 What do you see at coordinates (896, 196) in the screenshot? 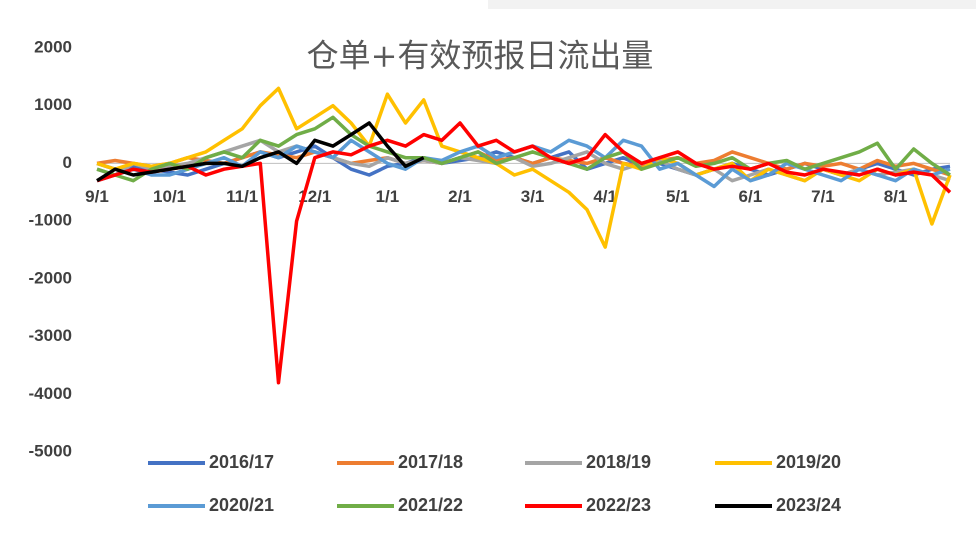
I see `x-tick-label: 8/1` at bounding box center [896, 196].